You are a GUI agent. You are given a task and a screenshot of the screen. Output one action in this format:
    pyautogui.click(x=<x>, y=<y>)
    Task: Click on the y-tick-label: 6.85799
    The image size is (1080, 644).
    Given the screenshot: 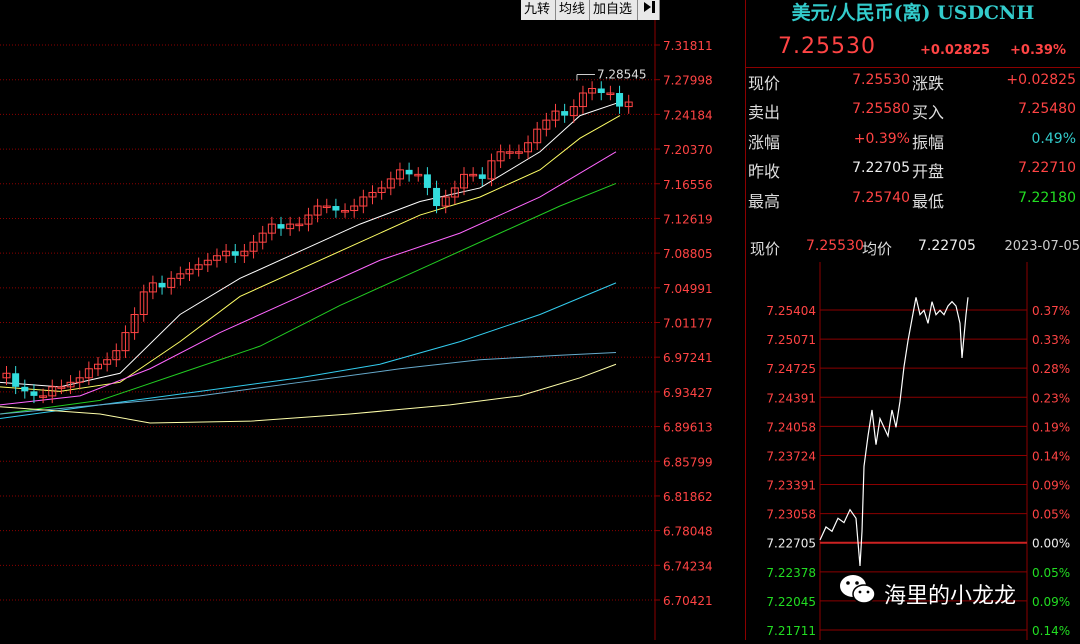 What is the action you would take?
    pyautogui.click(x=688, y=462)
    